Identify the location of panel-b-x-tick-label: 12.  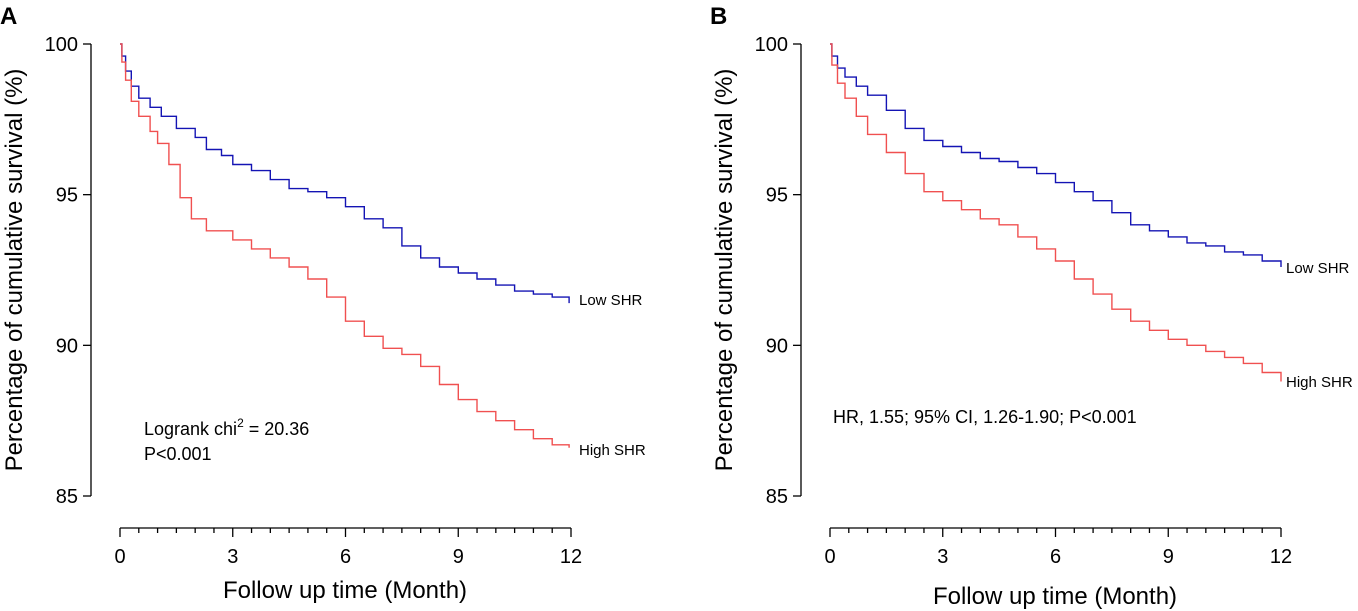
(1281, 557).